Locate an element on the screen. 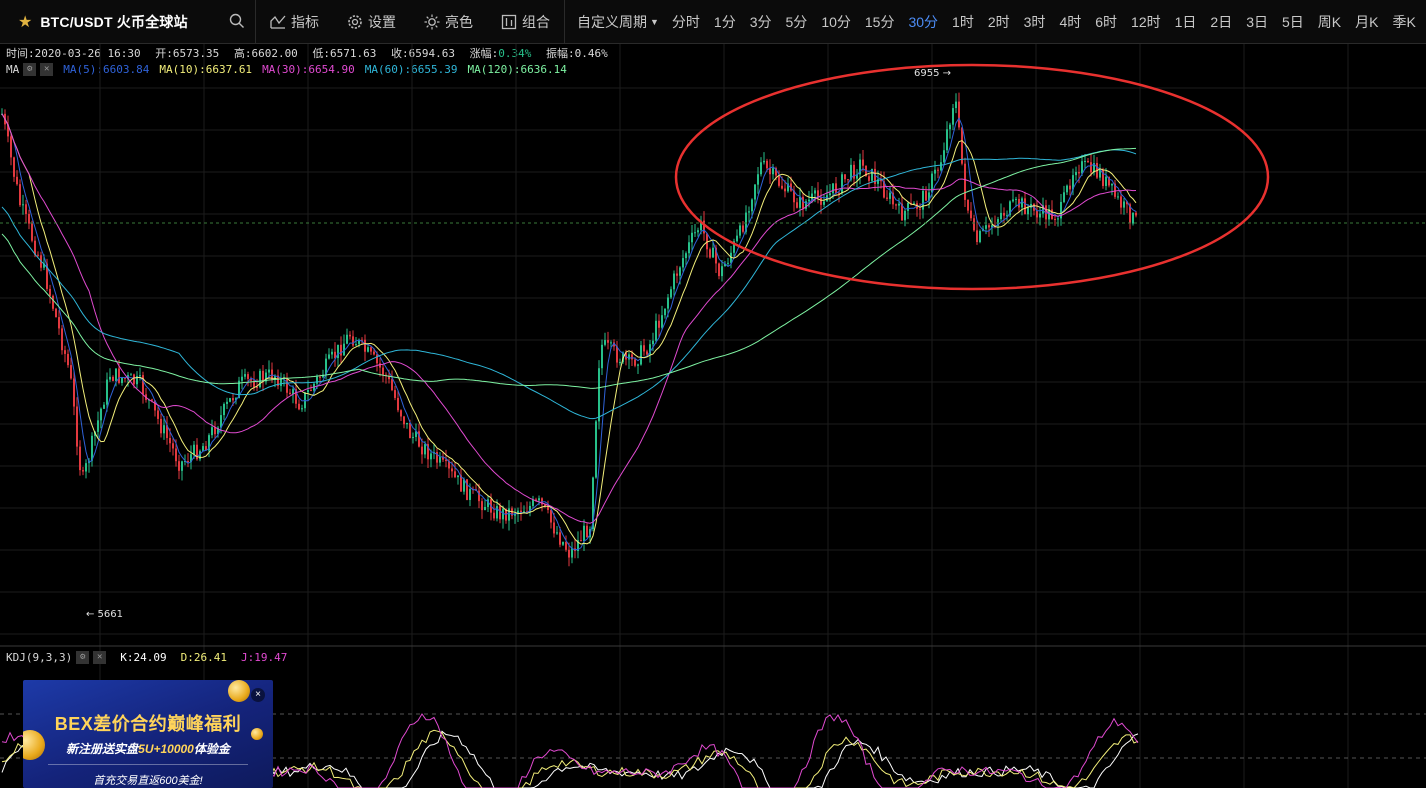 The height and width of the screenshot is (788, 1426). settings-button: 设置 is located at coordinates (371, 22).